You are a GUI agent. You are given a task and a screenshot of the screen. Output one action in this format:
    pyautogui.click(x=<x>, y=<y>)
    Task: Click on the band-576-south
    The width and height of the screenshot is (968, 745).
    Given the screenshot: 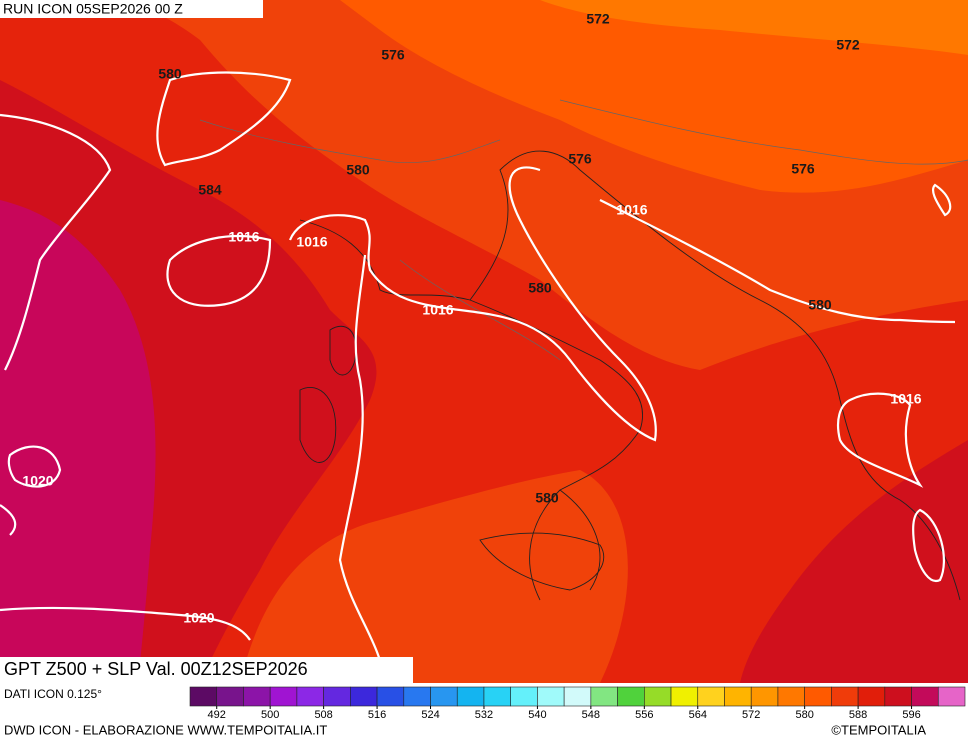 What is the action you would take?
    pyautogui.click(x=434, y=576)
    